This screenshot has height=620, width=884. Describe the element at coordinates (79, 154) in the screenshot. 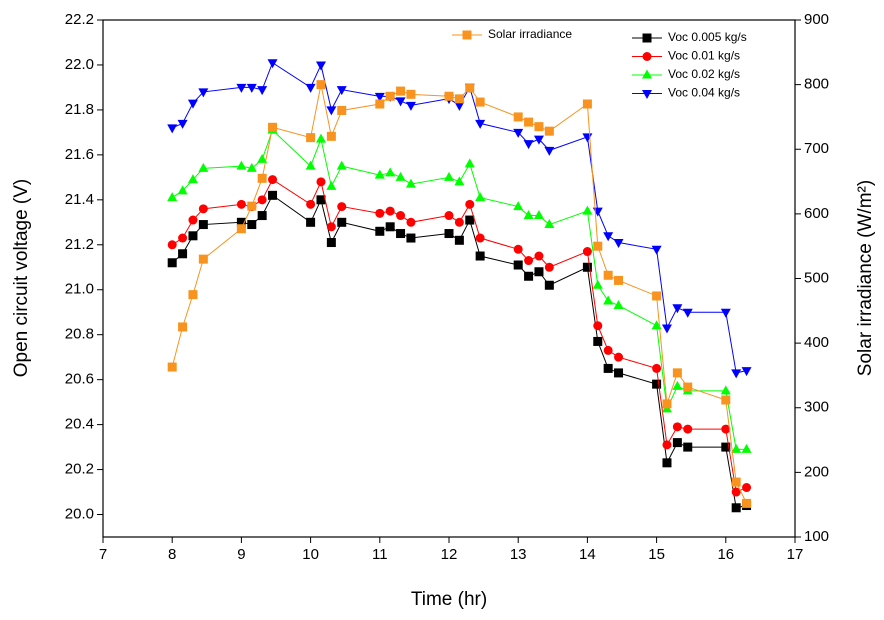

I see `y-tick-label: 21.6` at that location.